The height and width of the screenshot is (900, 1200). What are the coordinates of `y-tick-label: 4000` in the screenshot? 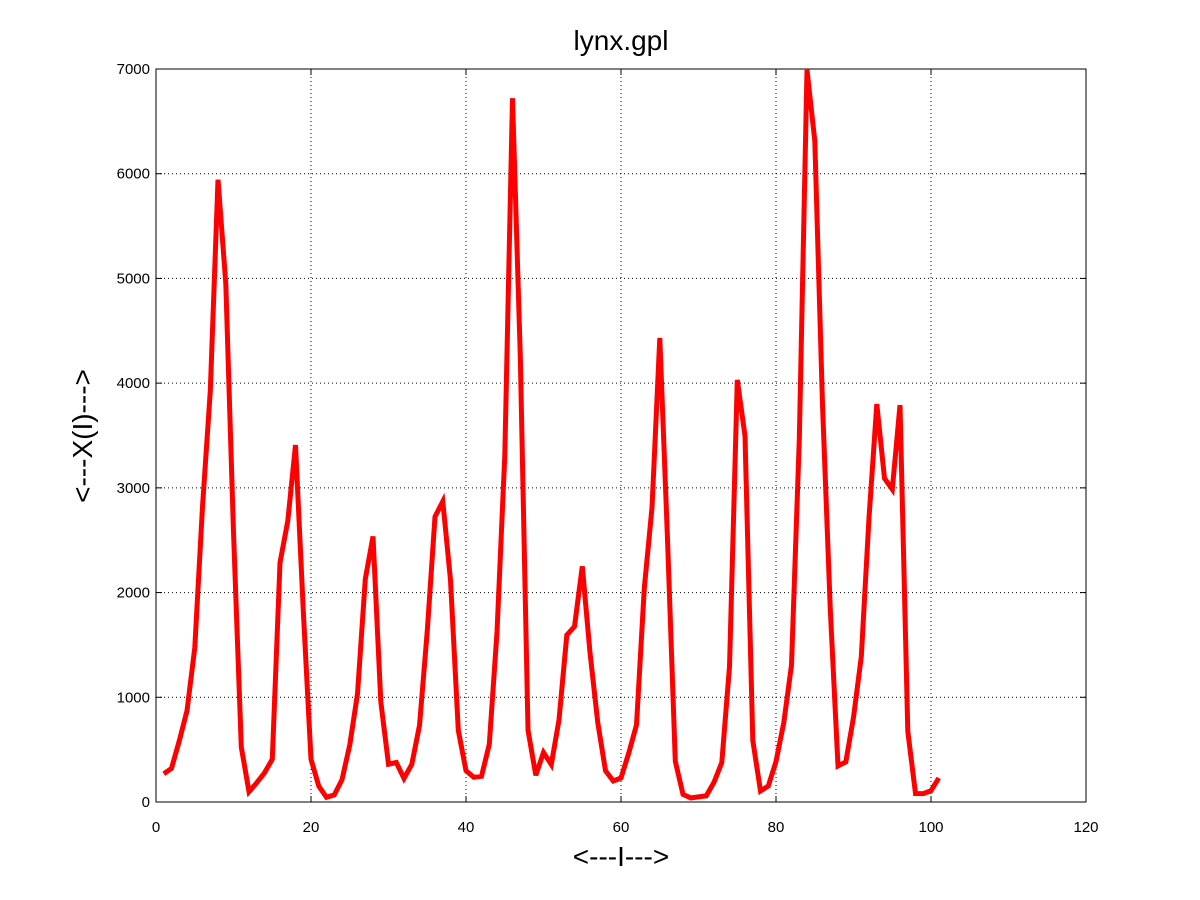 It's located at (133, 383).